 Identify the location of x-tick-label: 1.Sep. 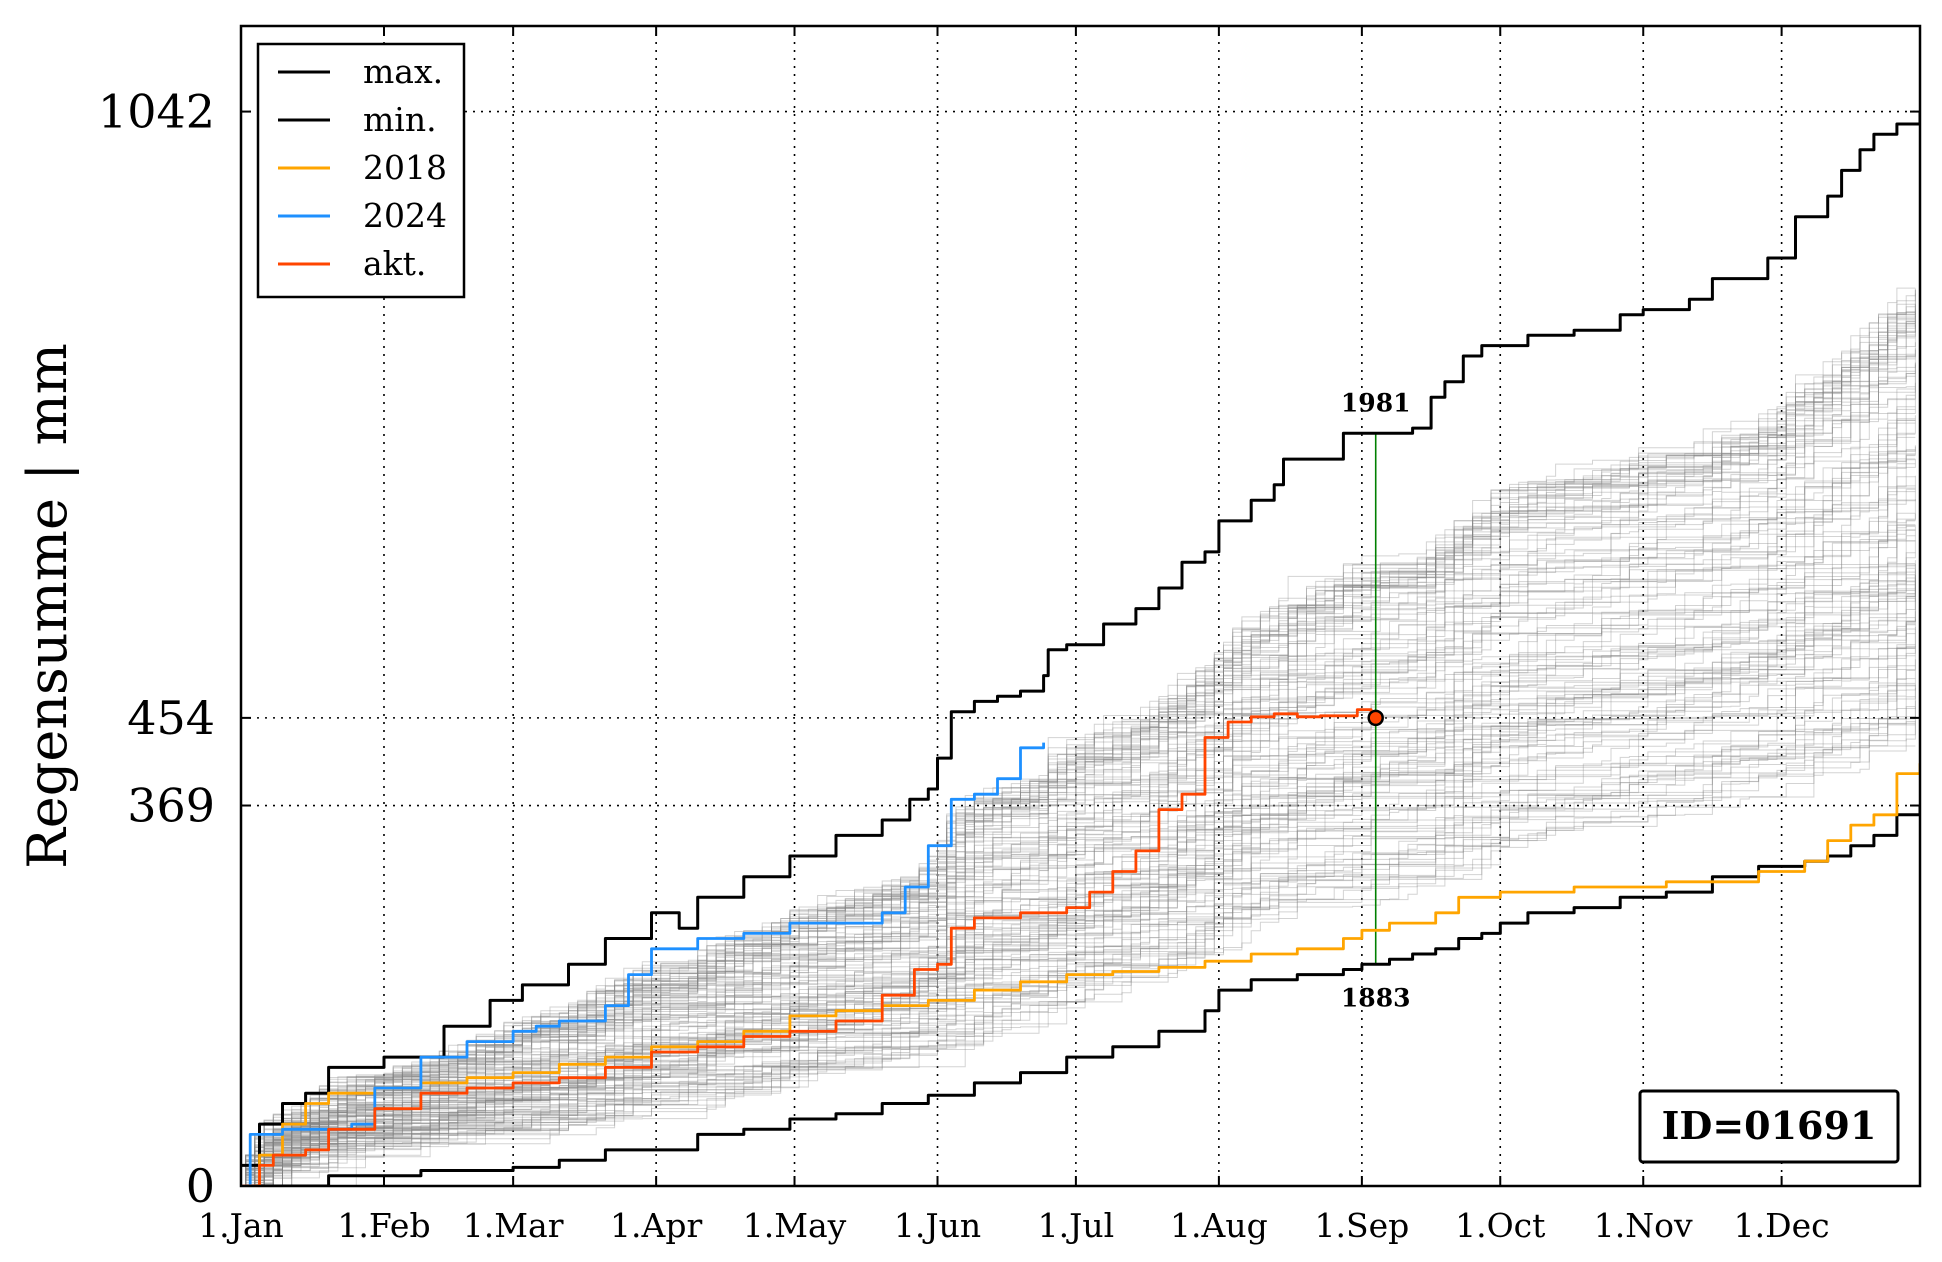
(1361, 1225).